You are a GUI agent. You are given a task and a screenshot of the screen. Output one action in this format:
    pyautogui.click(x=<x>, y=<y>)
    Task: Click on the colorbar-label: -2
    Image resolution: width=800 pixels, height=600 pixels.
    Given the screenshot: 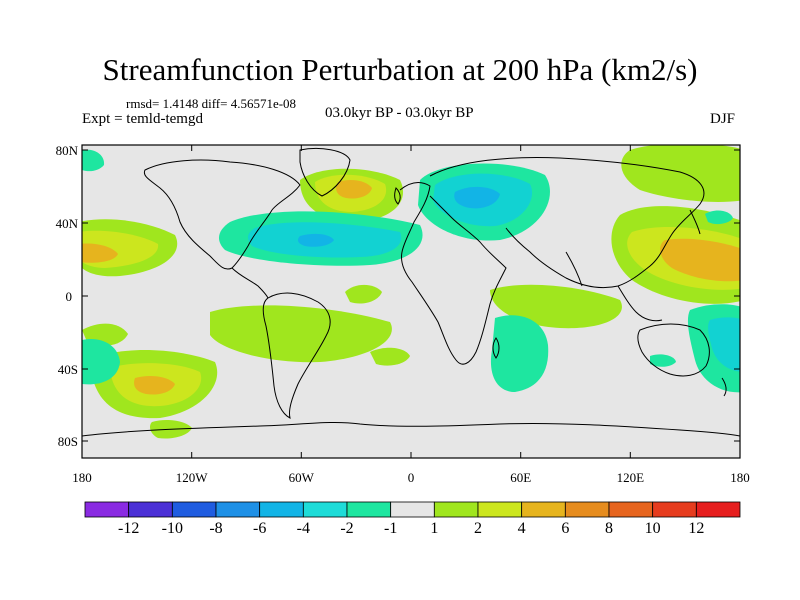 What is the action you would take?
    pyautogui.click(x=346, y=528)
    